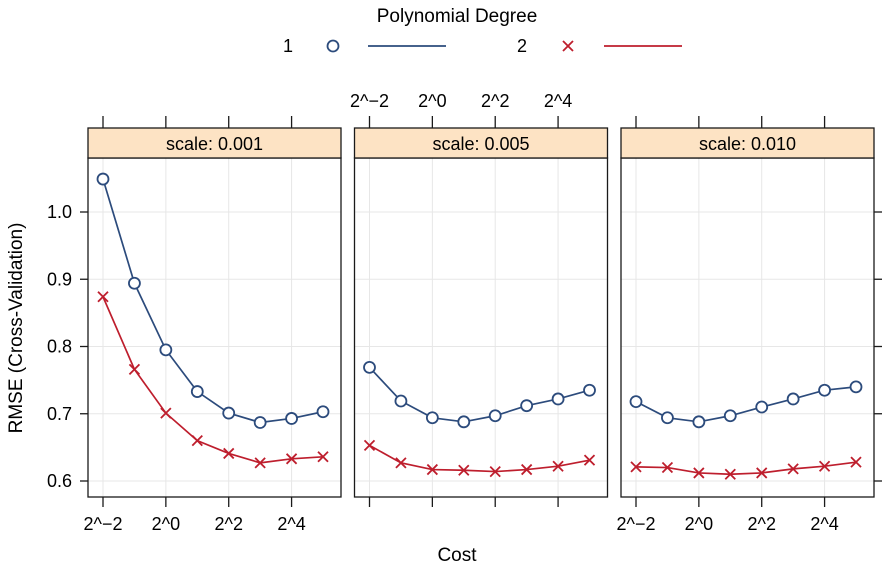 The image size is (889, 571). Describe the element at coordinates (558, 101) in the screenshot. I see `x-axis-top-label: 2^4` at that location.